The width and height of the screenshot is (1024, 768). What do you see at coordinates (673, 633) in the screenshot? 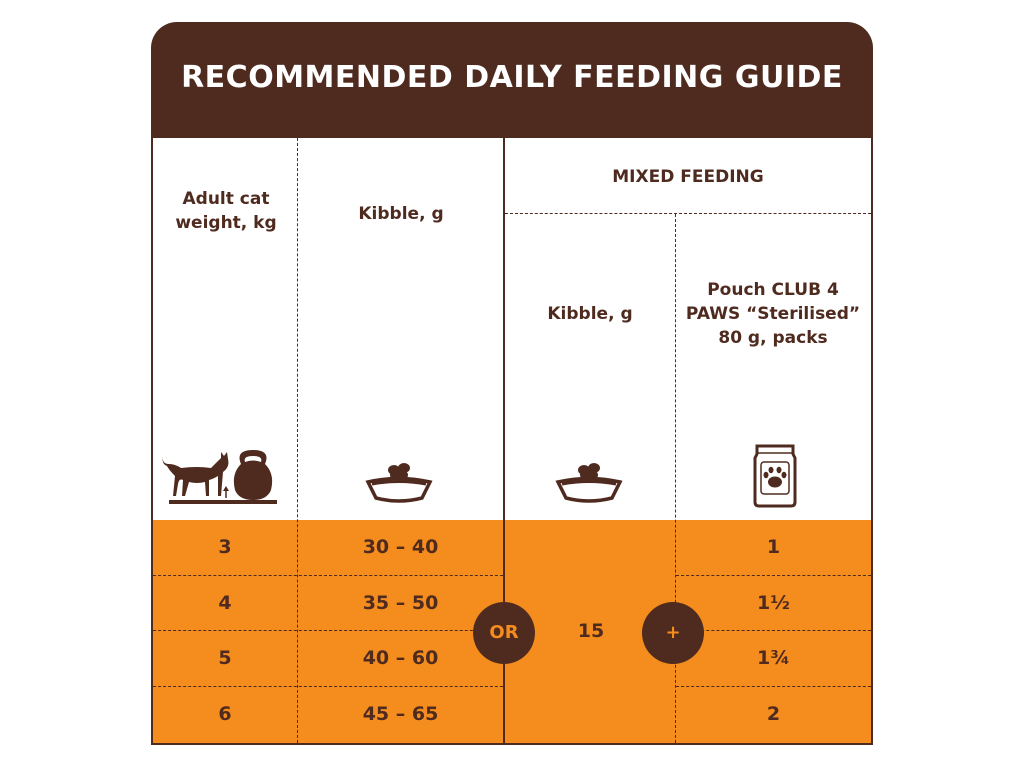
I see `plus-badge: +` at bounding box center [673, 633].